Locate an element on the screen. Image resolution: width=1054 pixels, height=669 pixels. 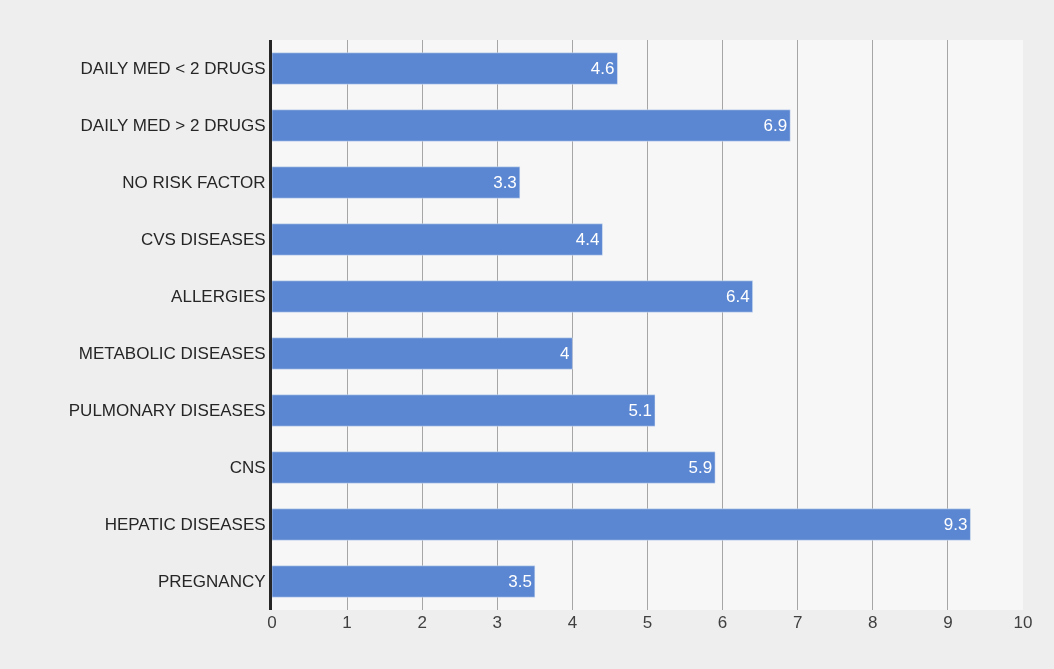
data-label: 4.6 is located at coordinates (602, 69).